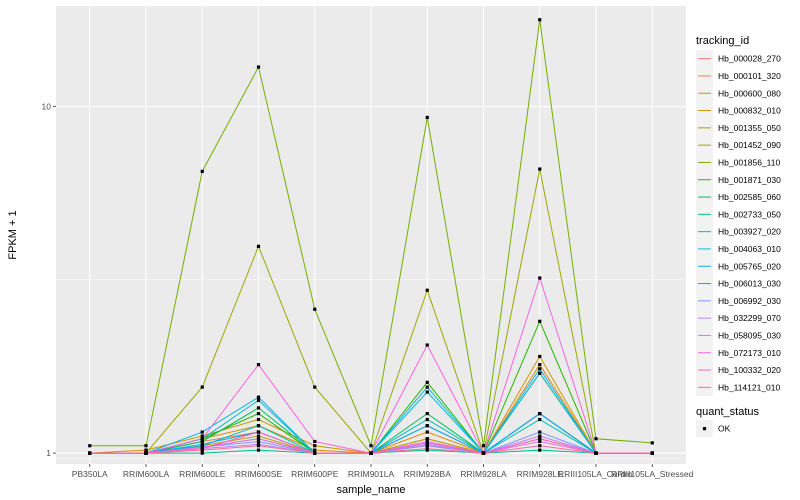  What do you see at coordinates (749, 59) in the screenshot?
I see `legend-label: Hb_000028_270` at bounding box center [749, 59].